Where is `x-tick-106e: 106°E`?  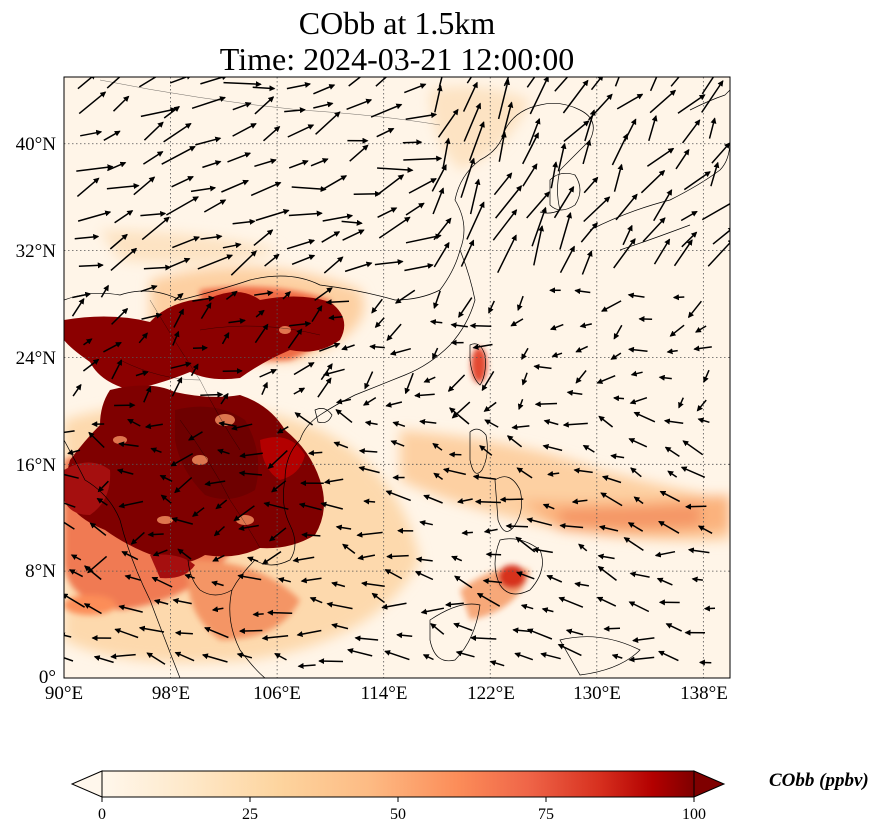 x-tick-106e: 106°E is located at coordinates (277, 693).